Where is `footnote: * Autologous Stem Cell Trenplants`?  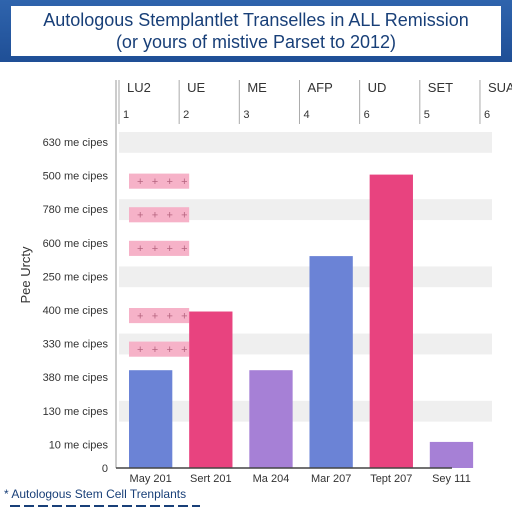 footnote: * Autologous Stem Cell Trenplants is located at coordinates (95, 494).